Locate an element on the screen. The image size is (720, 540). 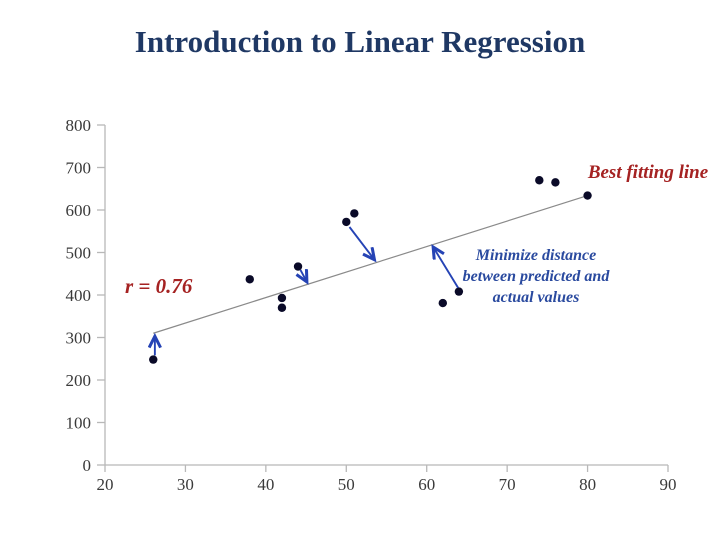
page-title: Introduction to Linear Regression is located at coordinates (360, 41).